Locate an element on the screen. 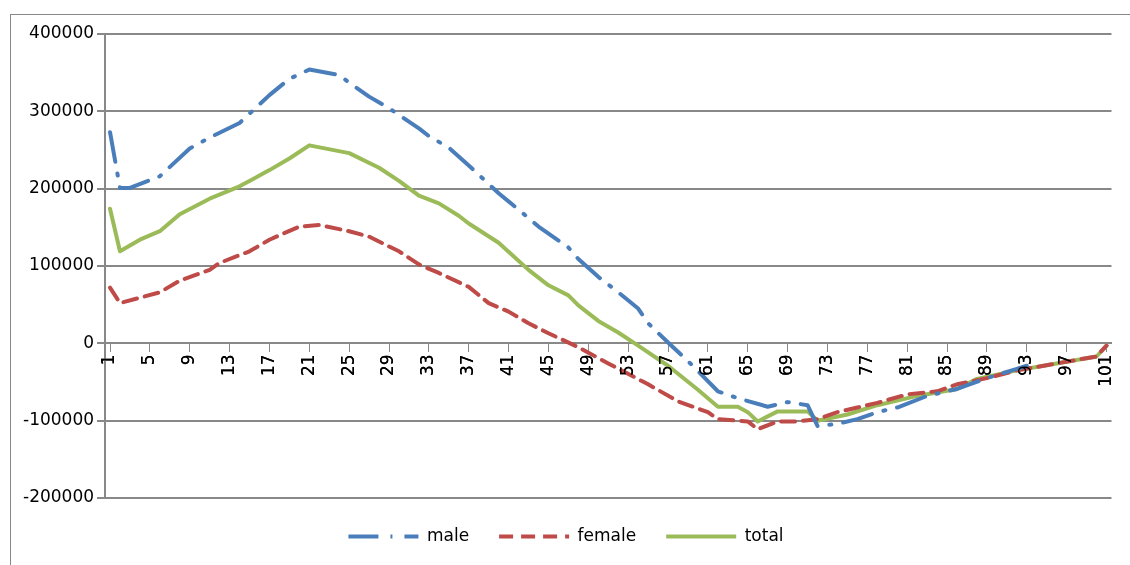 The width and height of the screenshot is (1130, 565). x-tick-label: 5 is located at coordinates (148, 360).